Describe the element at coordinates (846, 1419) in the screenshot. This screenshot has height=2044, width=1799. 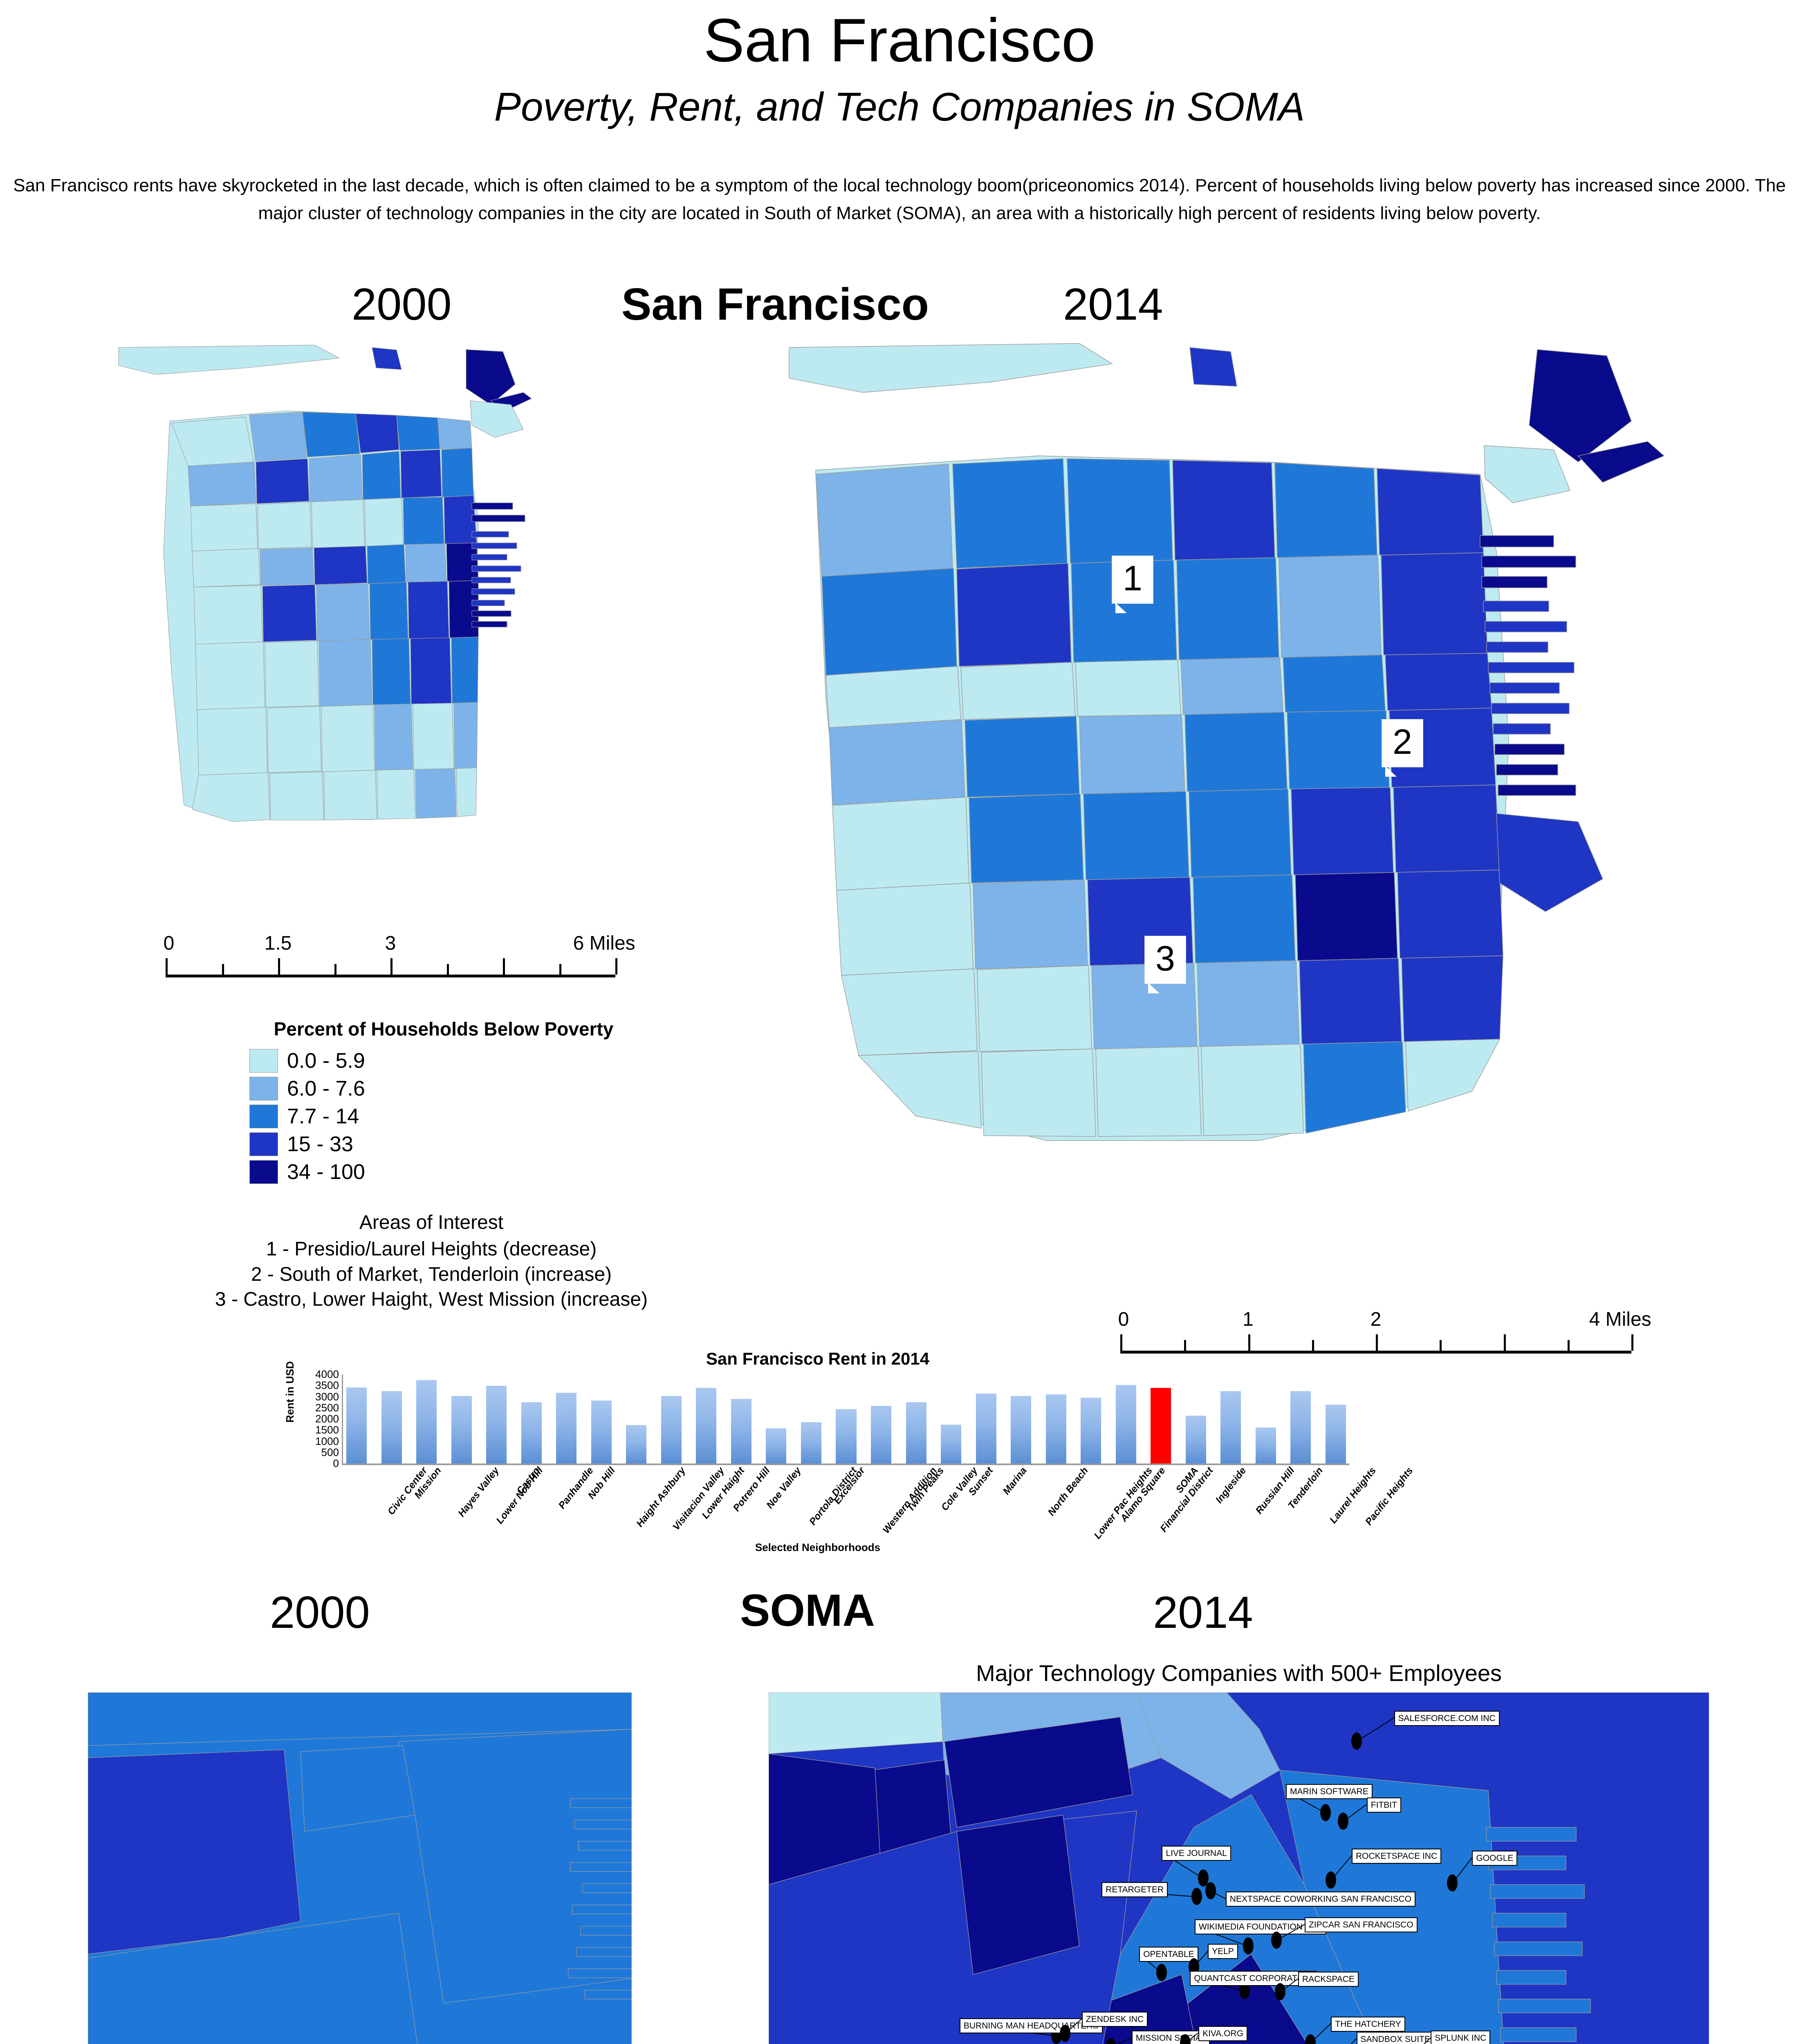
I see `chart-bars` at that location.